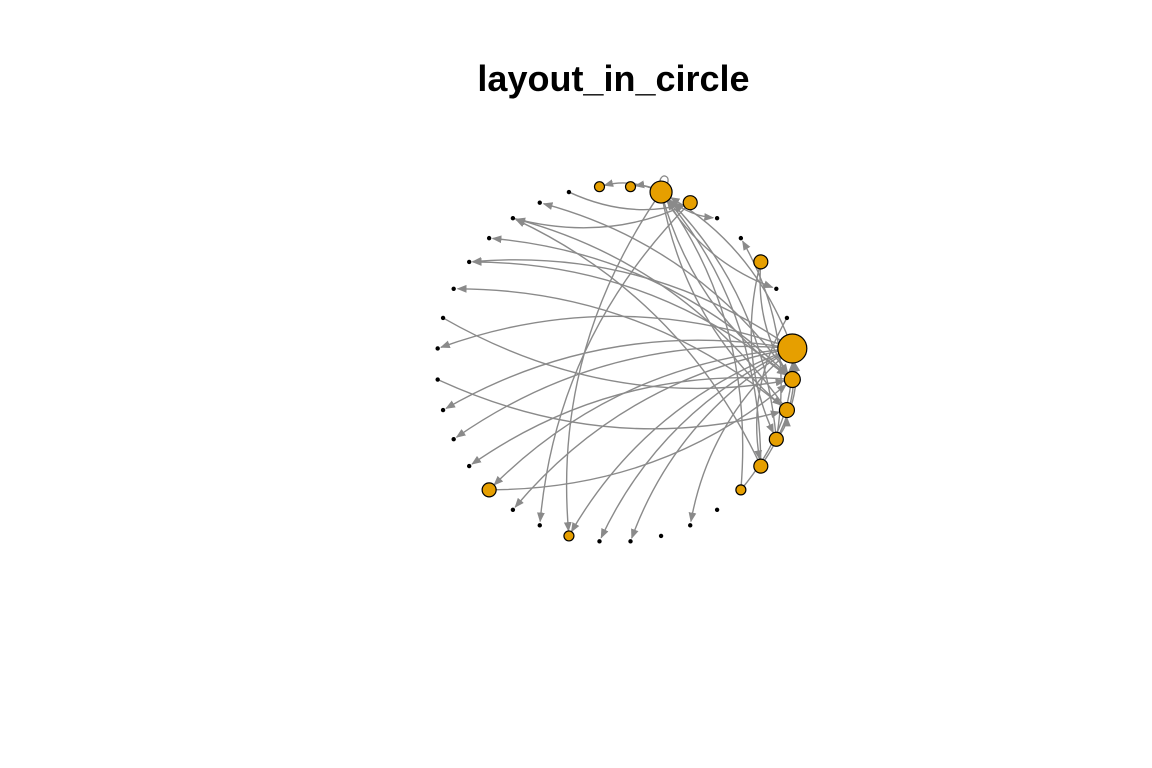  What do you see at coordinates (613, 78) in the screenshot?
I see `plot-title: layout_in_circle` at bounding box center [613, 78].